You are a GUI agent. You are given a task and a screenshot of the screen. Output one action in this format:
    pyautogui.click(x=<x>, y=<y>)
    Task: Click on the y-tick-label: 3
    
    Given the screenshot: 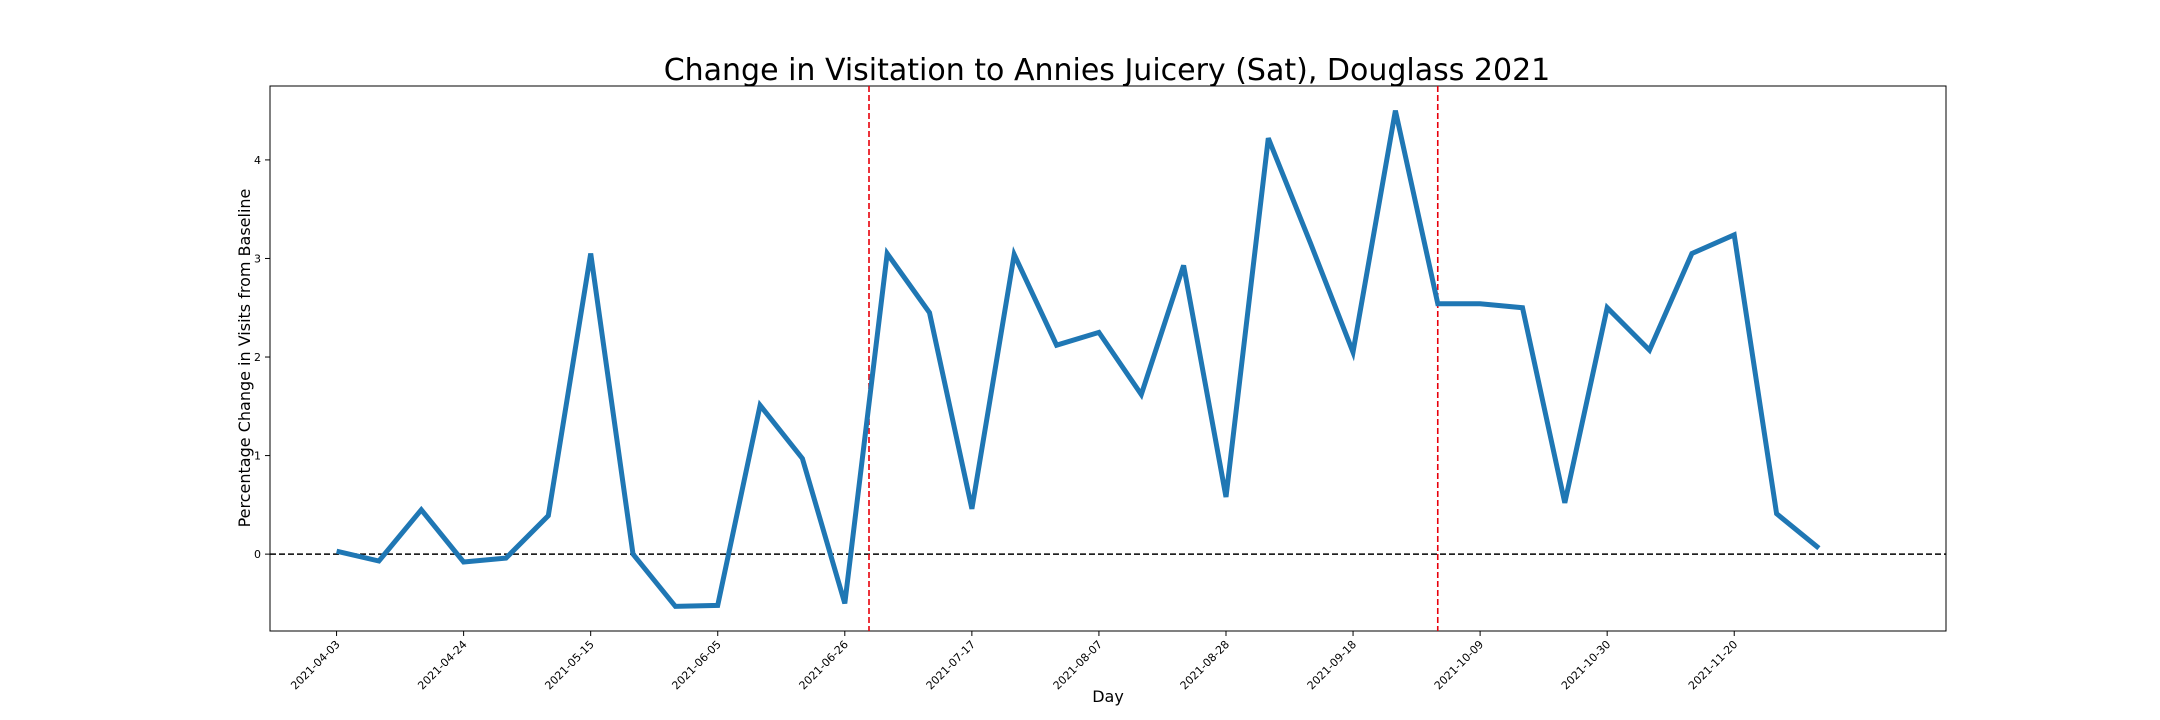 What is the action you would take?
    pyautogui.click(x=257, y=258)
    